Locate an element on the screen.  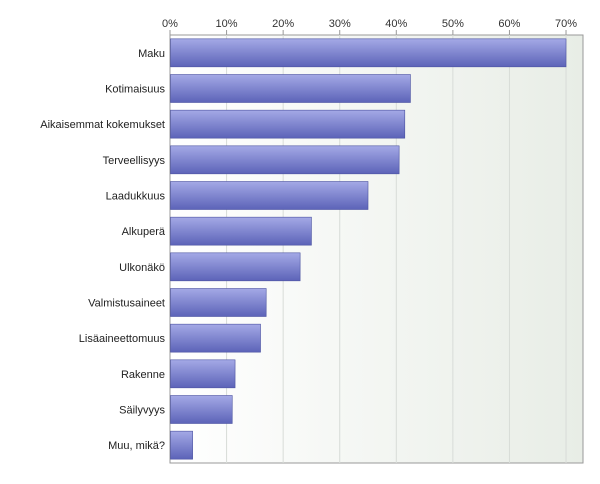
x-tick-label: 50% is located at coordinates (453, 24).